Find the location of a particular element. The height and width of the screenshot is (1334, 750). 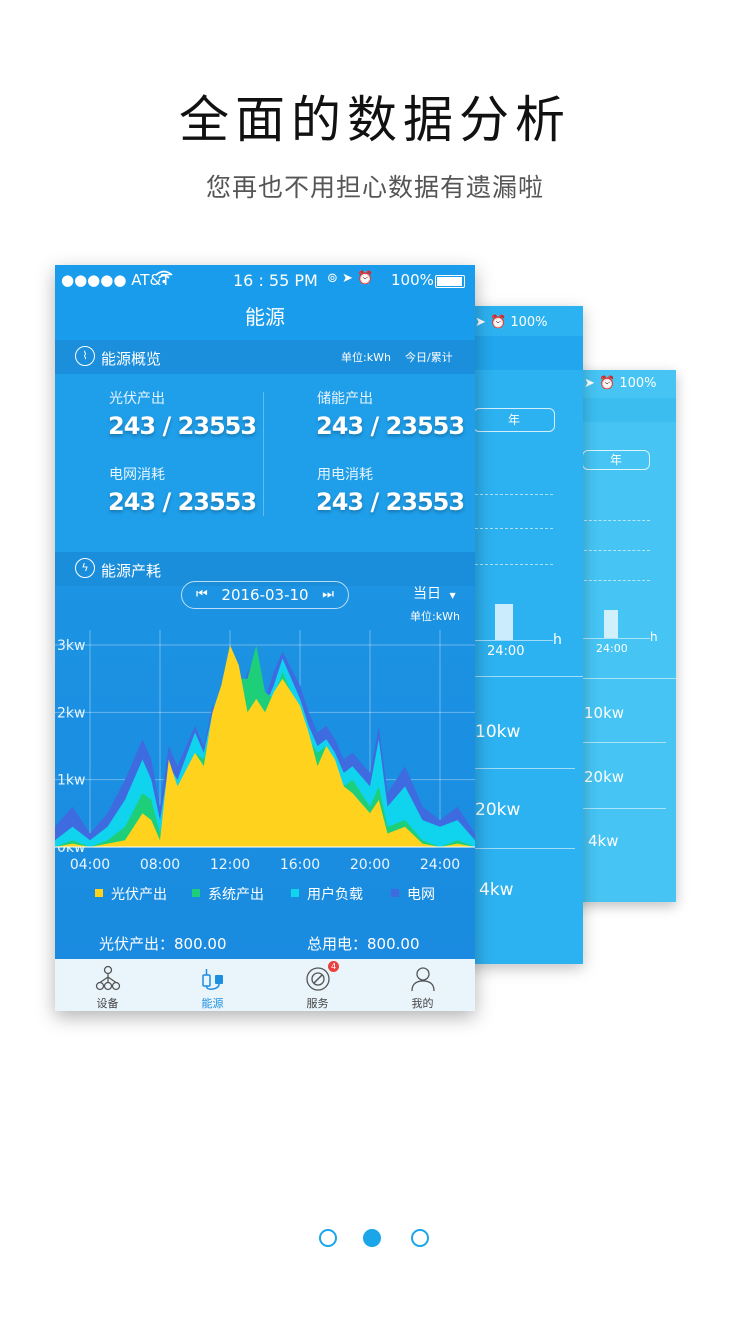

tab-bar: 设备 能源 4 服务 我的 is located at coordinates (265, 985).